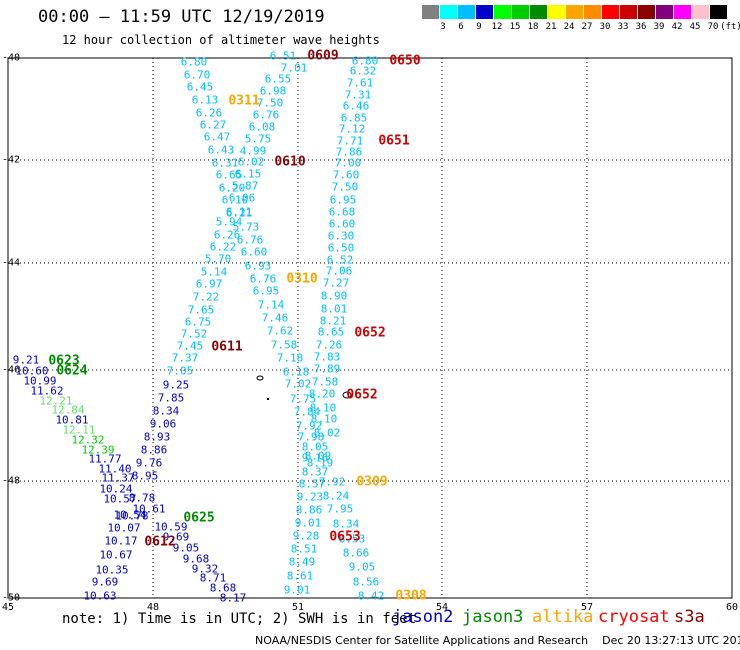 The width and height of the screenshot is (740, 650). What do you see at coordinates (205, 100) in the screenshot?
I see `track-b-swh: 6.13` at bounding box center [205, 100].